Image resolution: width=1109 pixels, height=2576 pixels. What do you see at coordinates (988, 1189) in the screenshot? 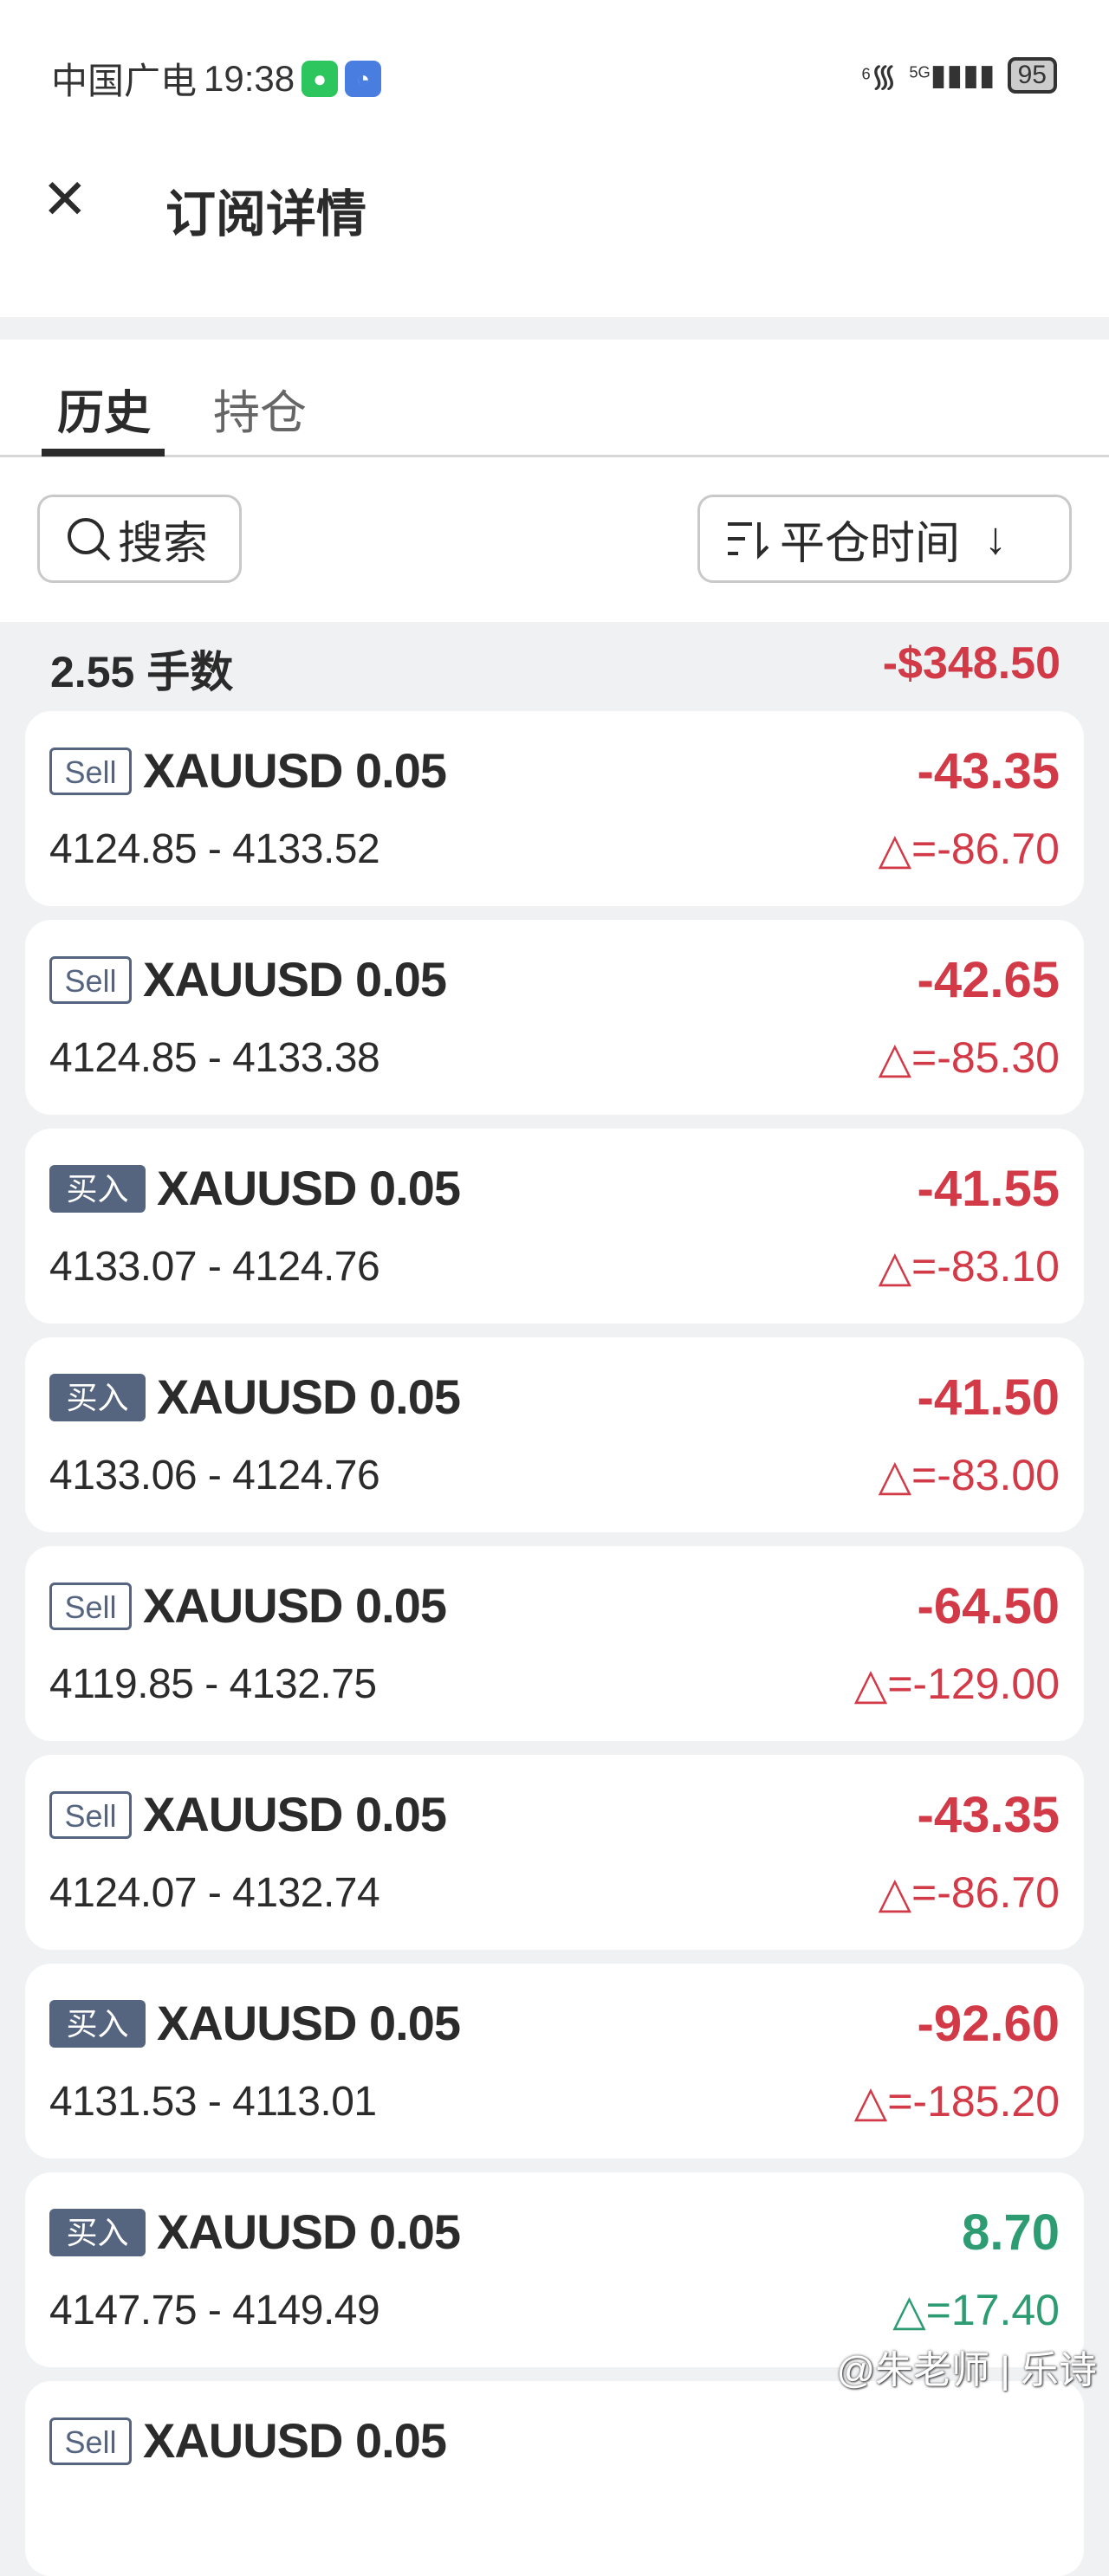
I see `trade-pnl: -41.55` at bounding box center [988, 1189].